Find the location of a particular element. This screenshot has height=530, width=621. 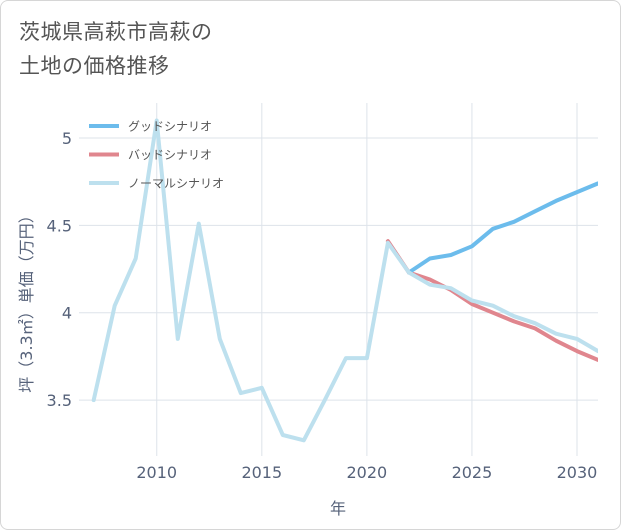

y-tick-label: 4 is located at coordinates (67, 313).